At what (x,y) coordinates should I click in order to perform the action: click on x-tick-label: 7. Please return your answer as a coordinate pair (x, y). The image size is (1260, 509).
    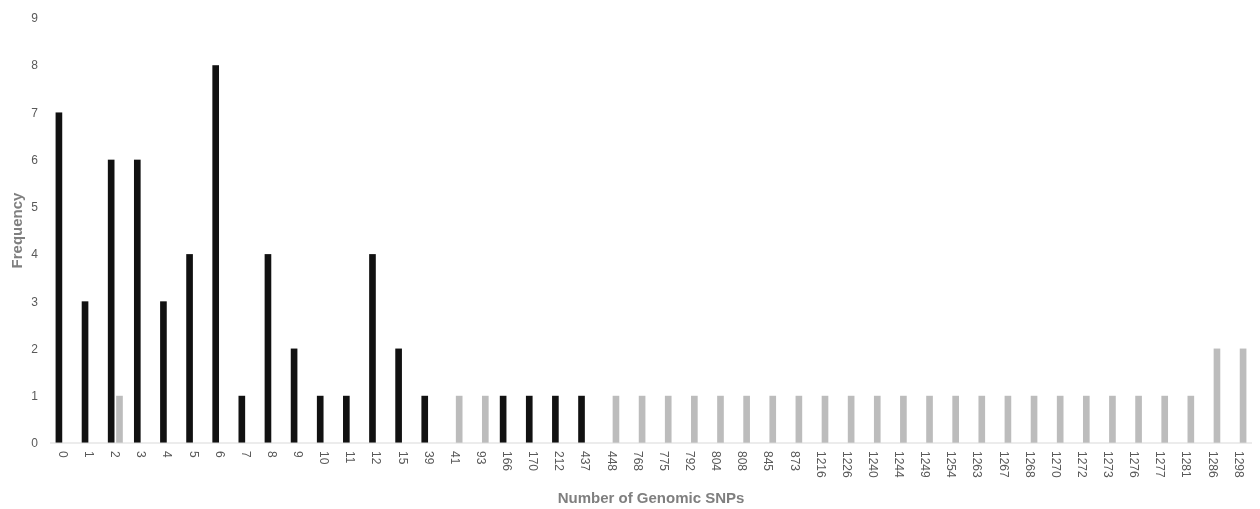
    Looking at the image, I should click on (245, 454).